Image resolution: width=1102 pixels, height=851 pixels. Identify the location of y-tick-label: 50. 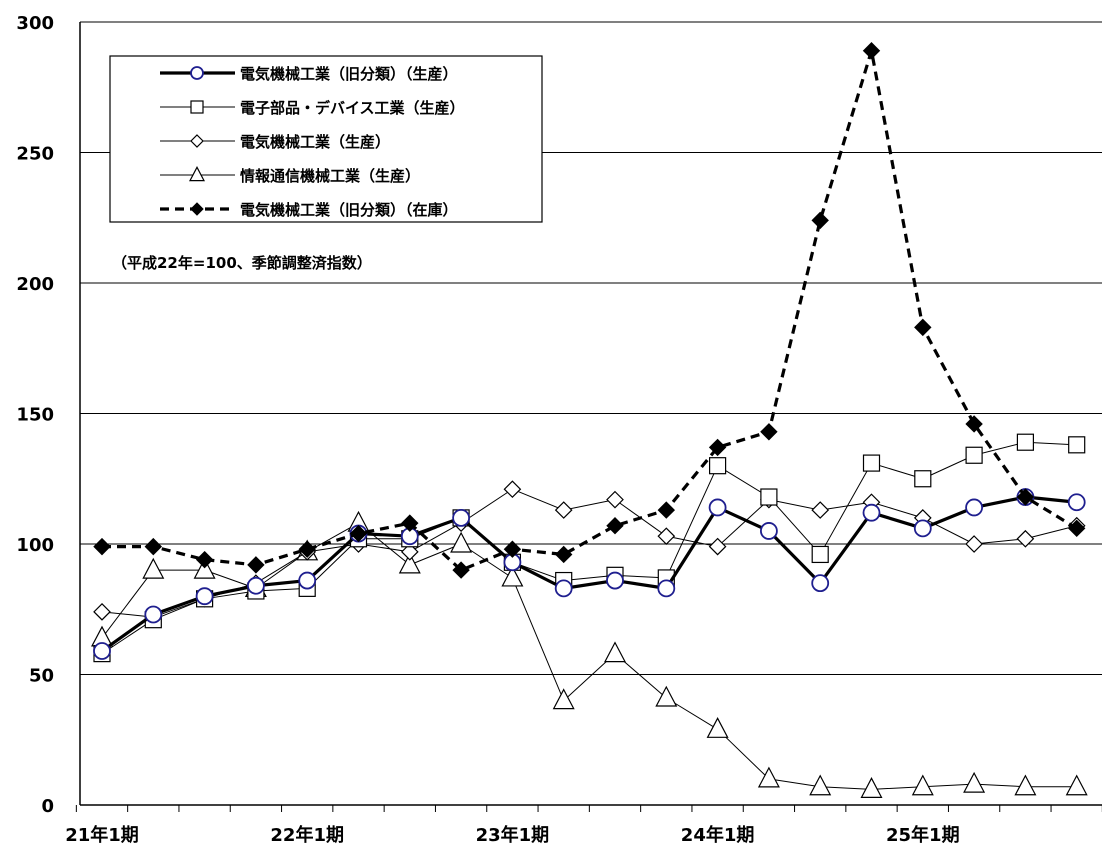
(41, 676).